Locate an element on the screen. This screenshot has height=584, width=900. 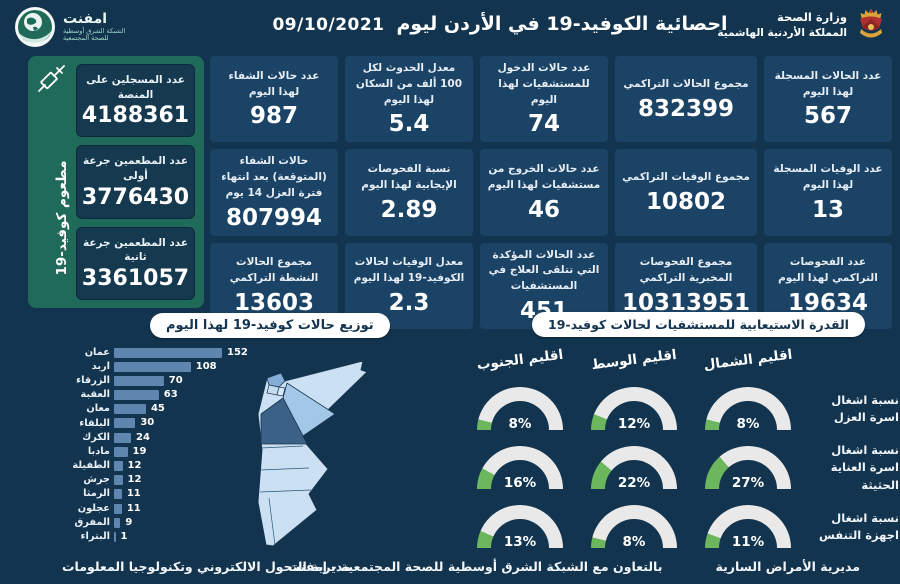
gauge: 16% is located at coordinates (520, 468).